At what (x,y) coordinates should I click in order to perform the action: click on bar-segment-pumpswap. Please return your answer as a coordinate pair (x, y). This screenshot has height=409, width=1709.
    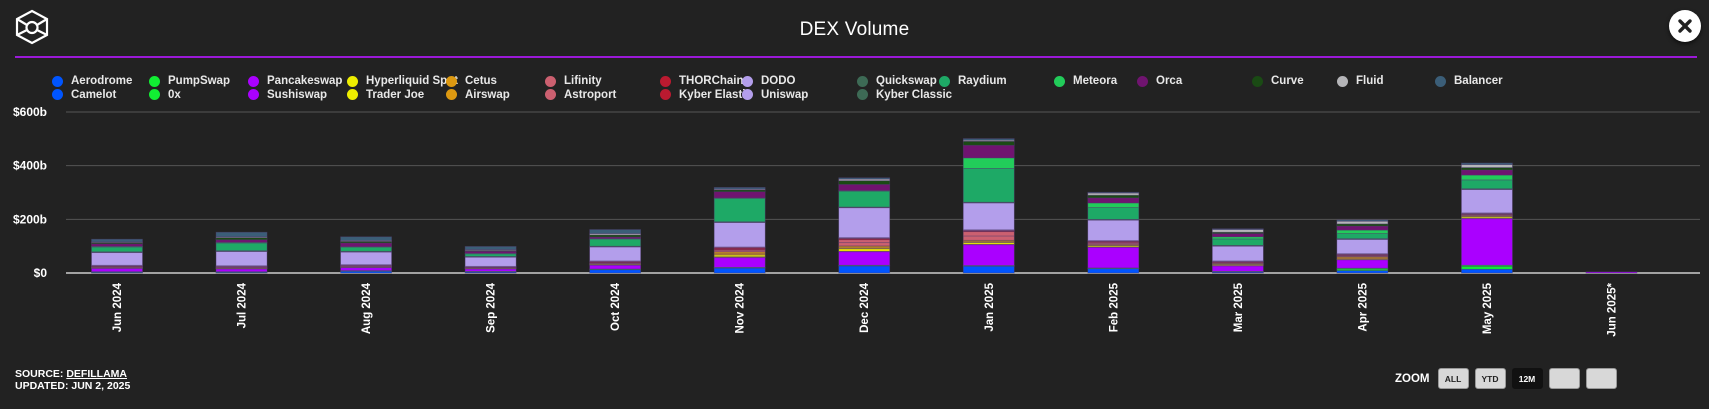
    Looking at the image, I should click on (1487, 267).